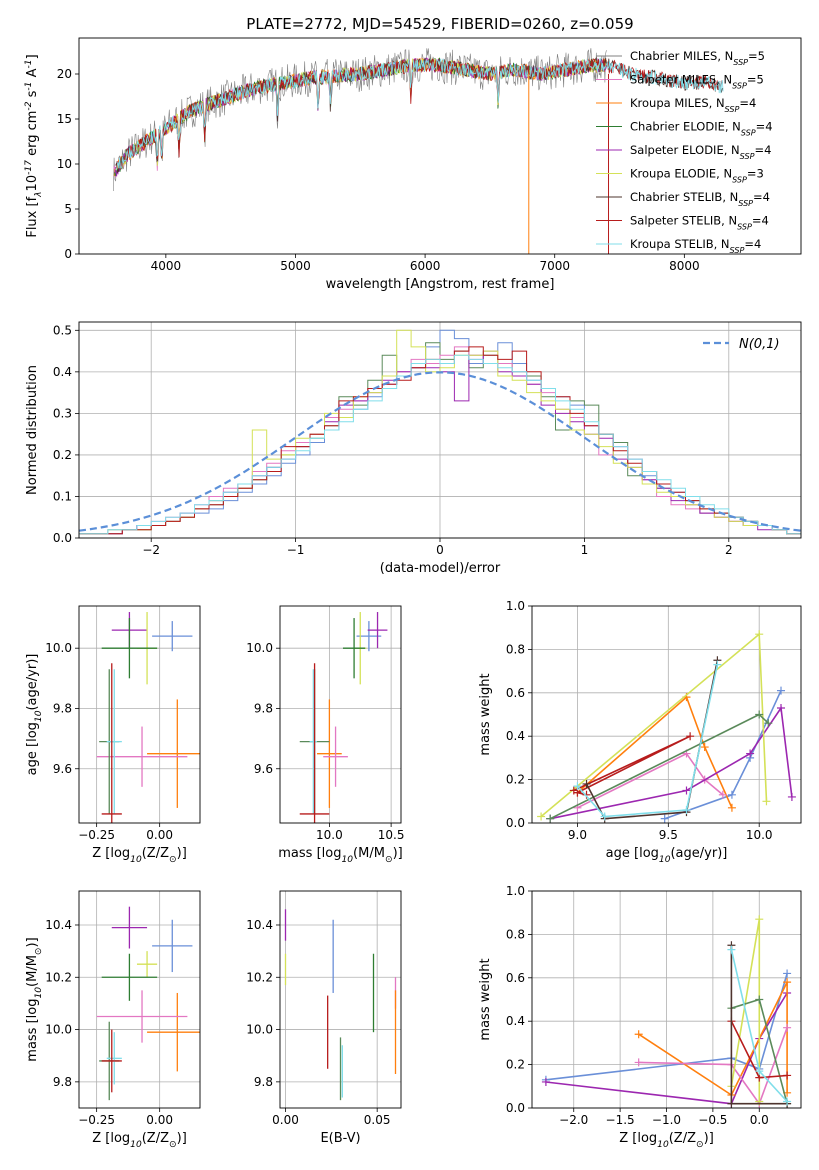 The height and width of the screenshot is (1170, 819). I want to click on x-tick-label: −0.5, so click(712, 1120).